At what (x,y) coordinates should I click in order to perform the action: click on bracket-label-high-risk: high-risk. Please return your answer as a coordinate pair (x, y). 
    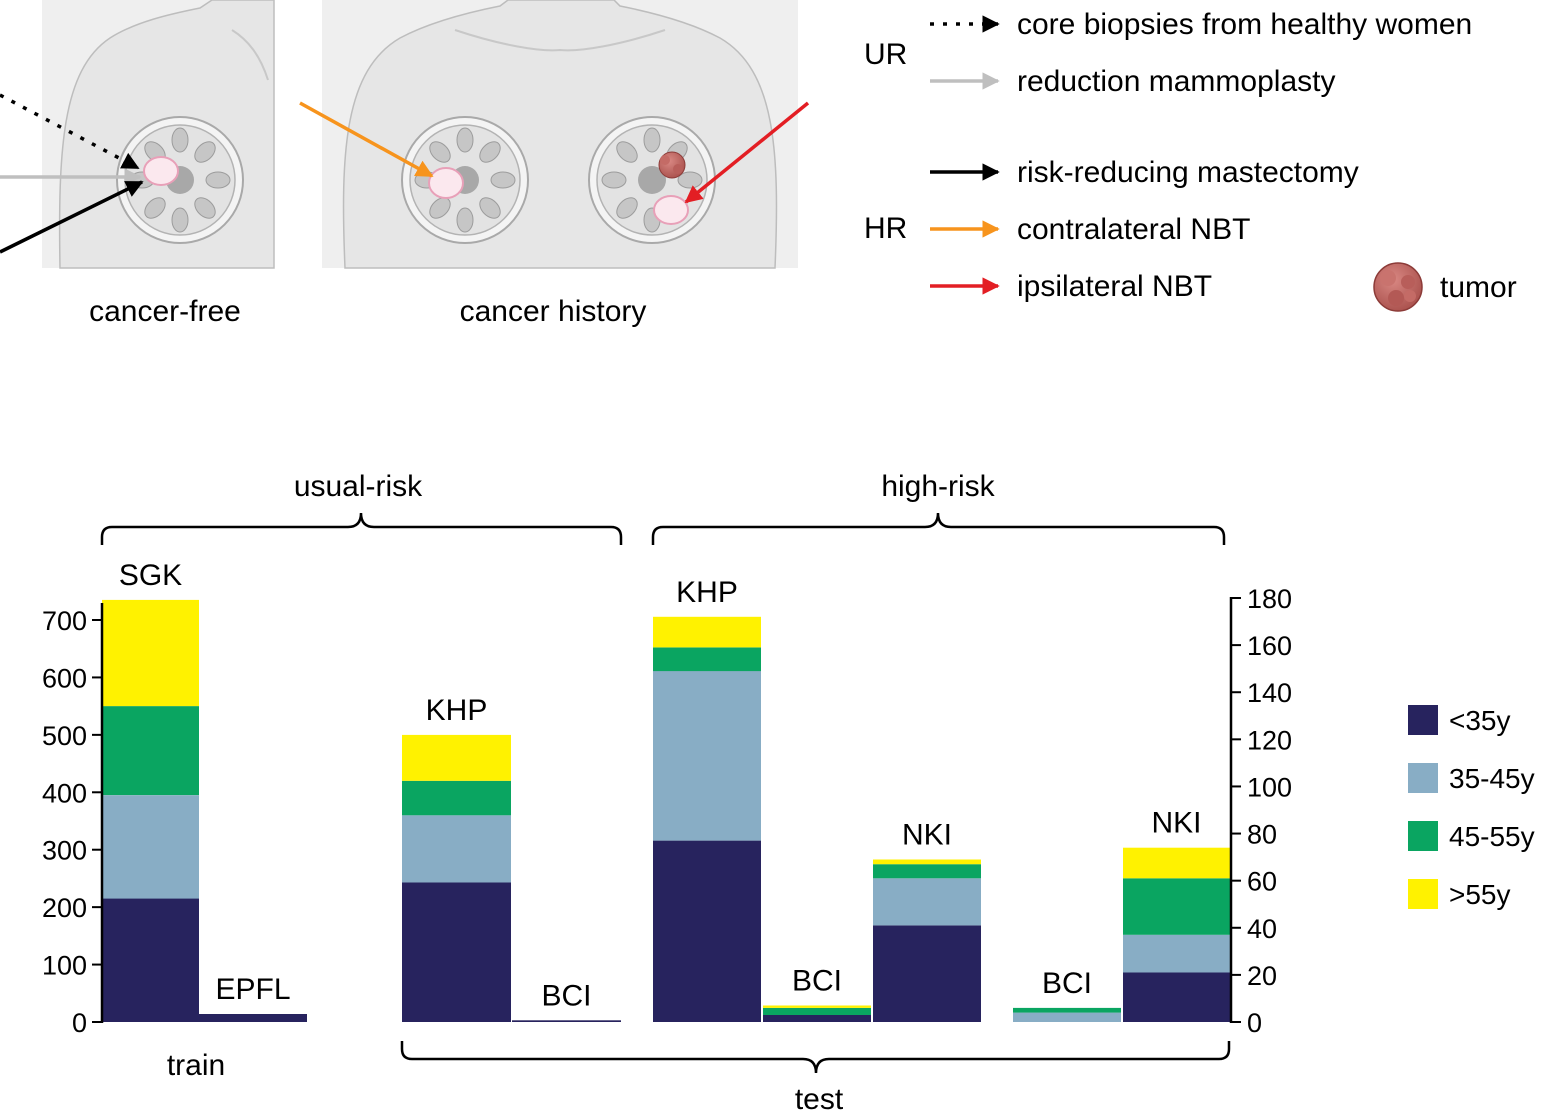
    Looking at the image, I should click on (938, 486).